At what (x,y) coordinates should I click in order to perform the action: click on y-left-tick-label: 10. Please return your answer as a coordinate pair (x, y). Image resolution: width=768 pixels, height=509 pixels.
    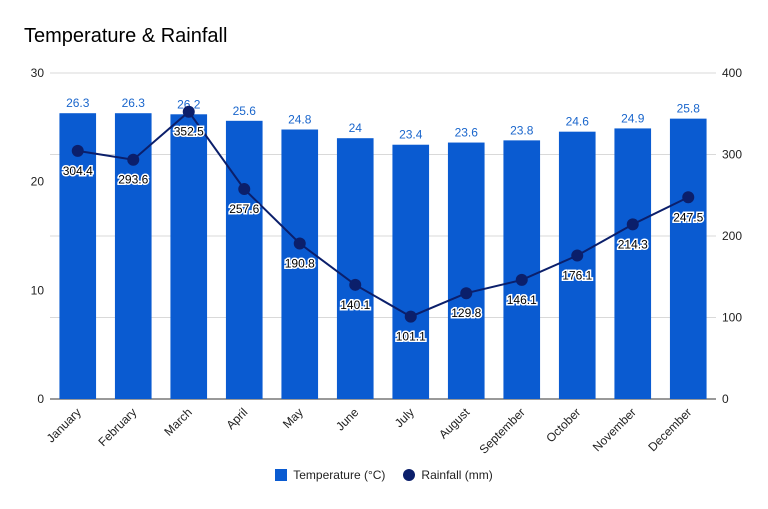
    Looking at the image, I should click on (38, 290).